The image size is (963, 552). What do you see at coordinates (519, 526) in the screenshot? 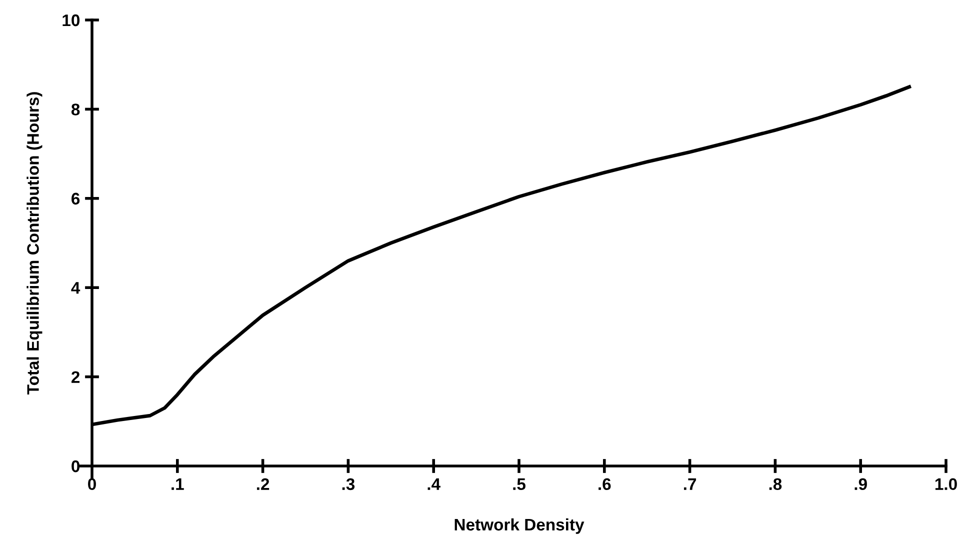
I see `x-axis-title: Network Density` at bounding box center [519, 526].